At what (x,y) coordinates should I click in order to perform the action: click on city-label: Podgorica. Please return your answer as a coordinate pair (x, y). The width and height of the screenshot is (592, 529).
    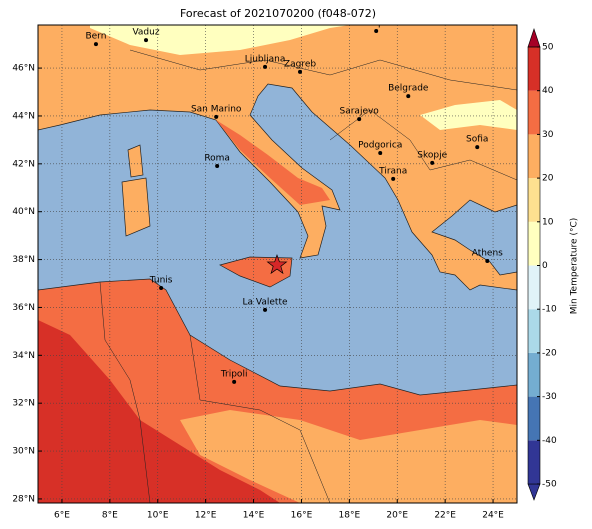
    Looking at the image, I should click on (380, 146).